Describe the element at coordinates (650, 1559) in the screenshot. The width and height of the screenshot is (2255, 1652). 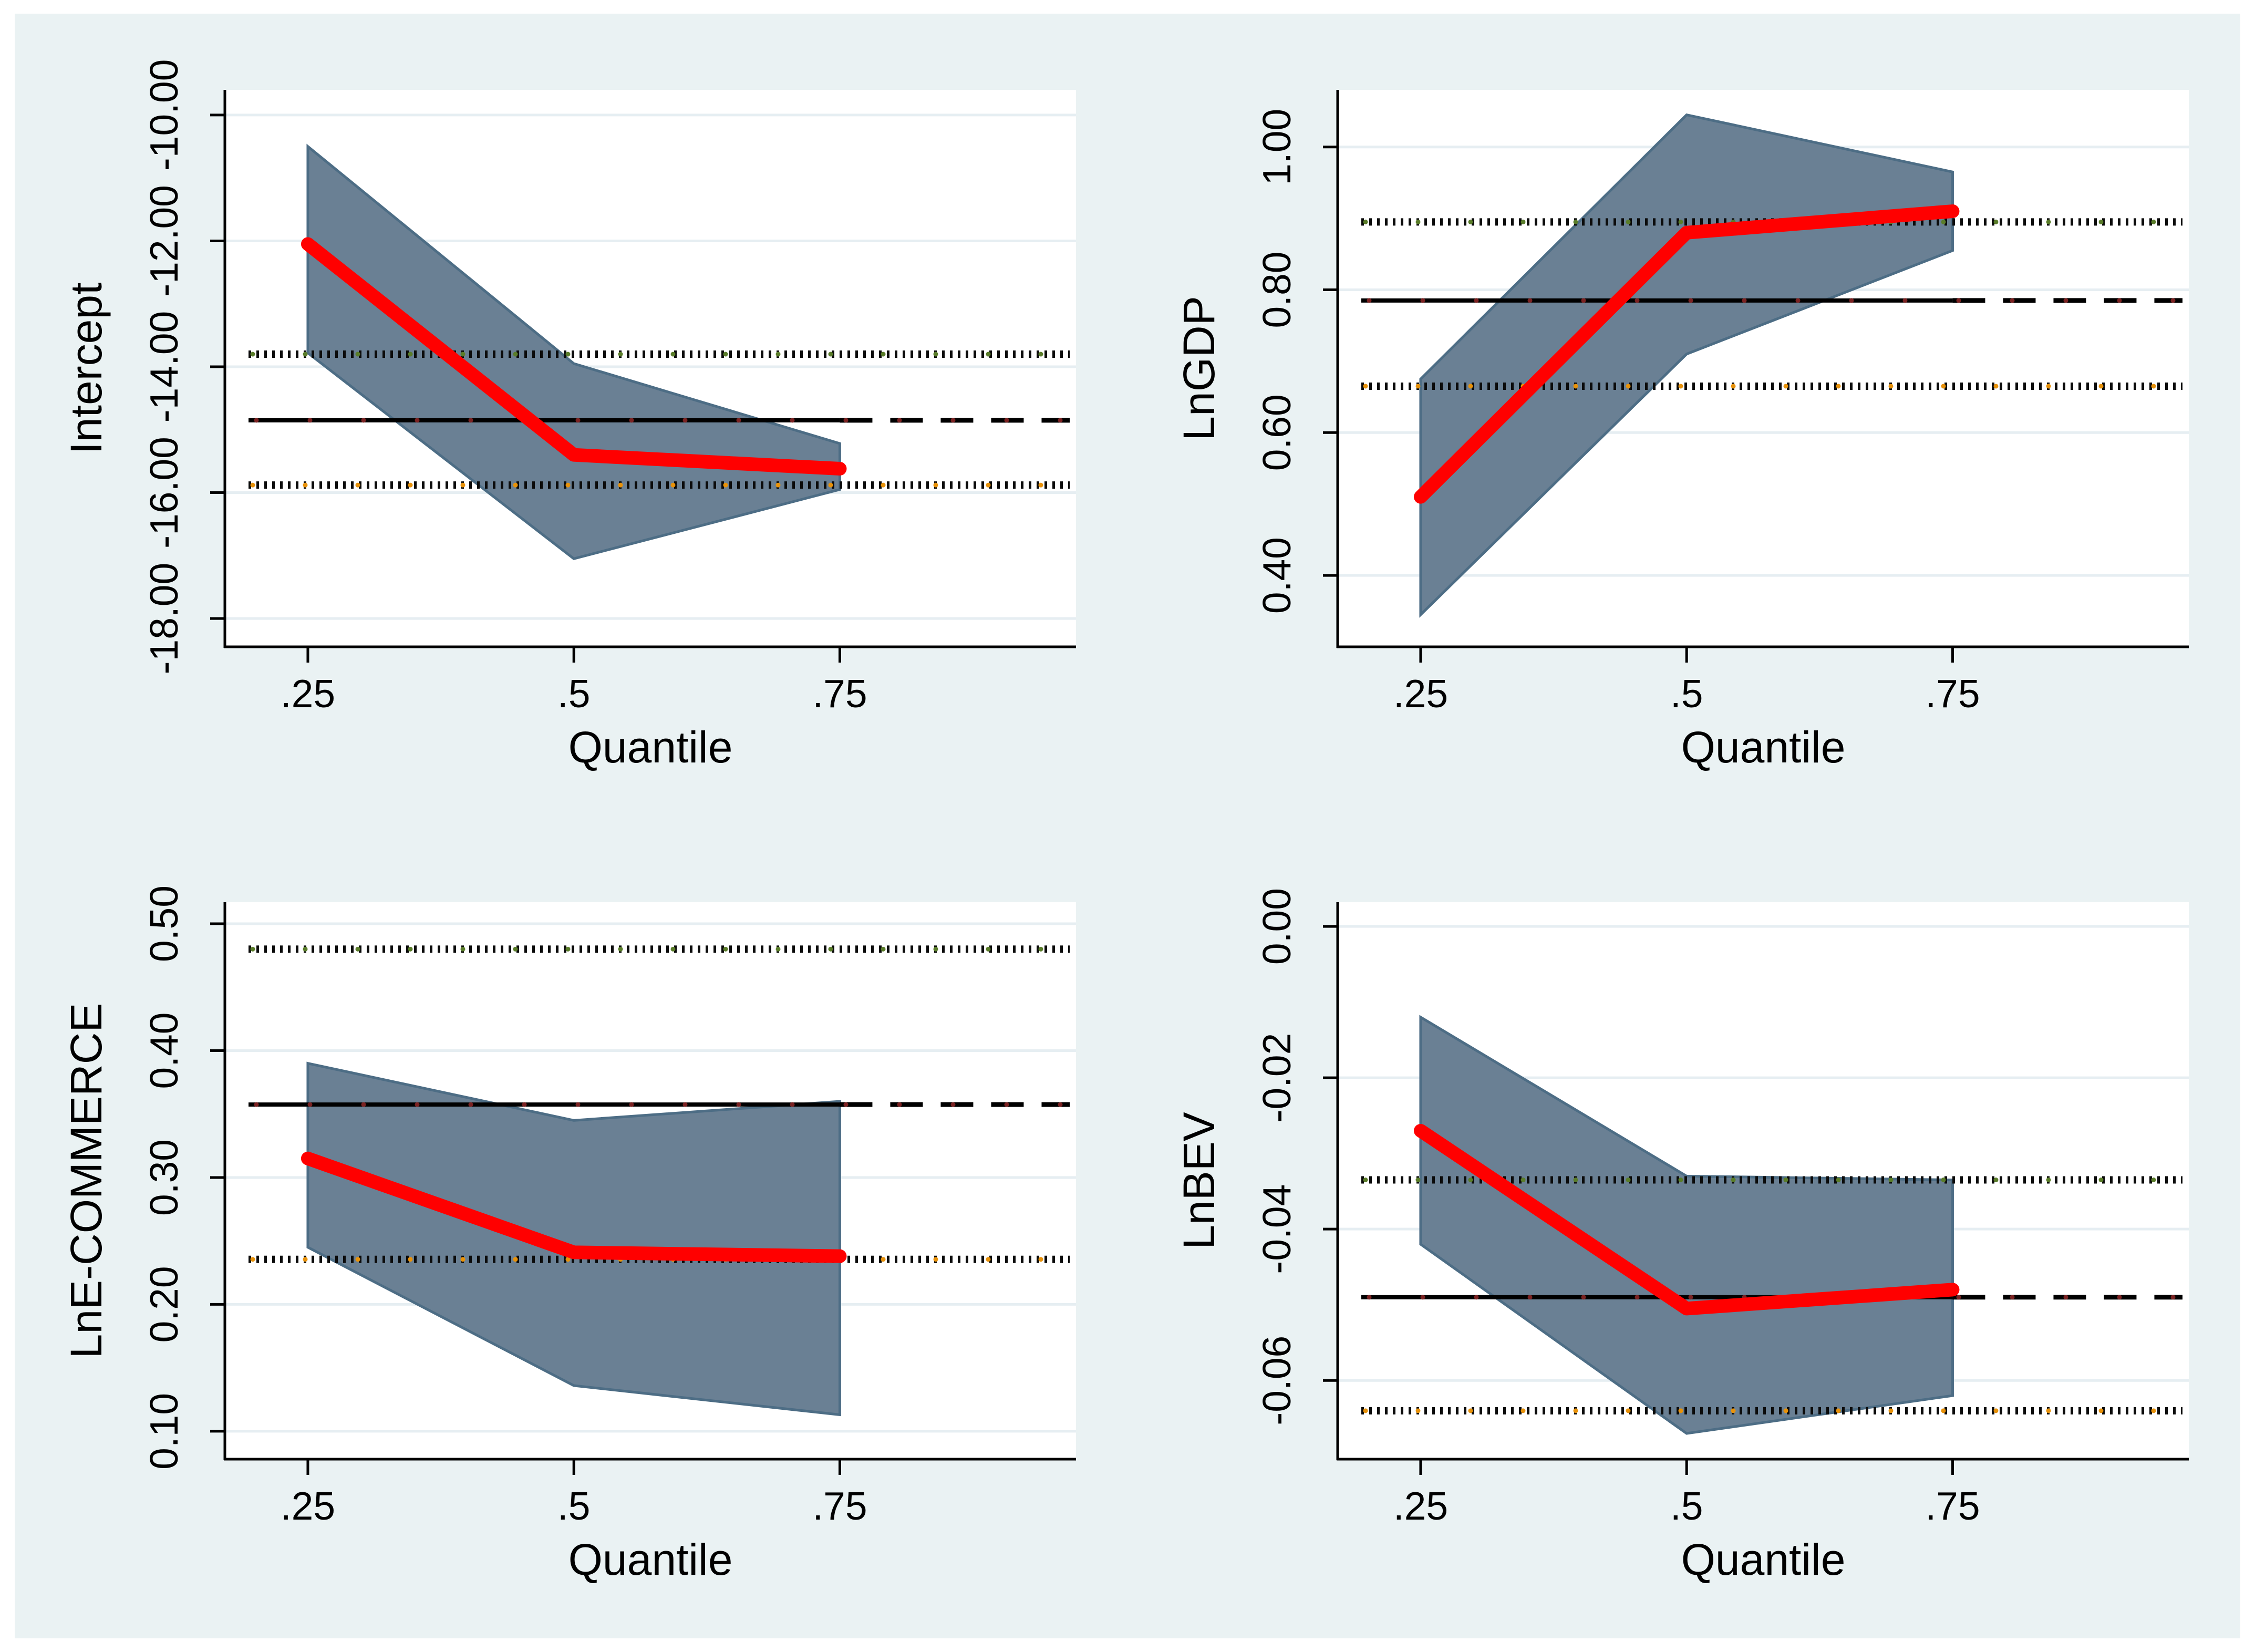
I see `x-axis-title-lnecommerce: Quantile` at that location.